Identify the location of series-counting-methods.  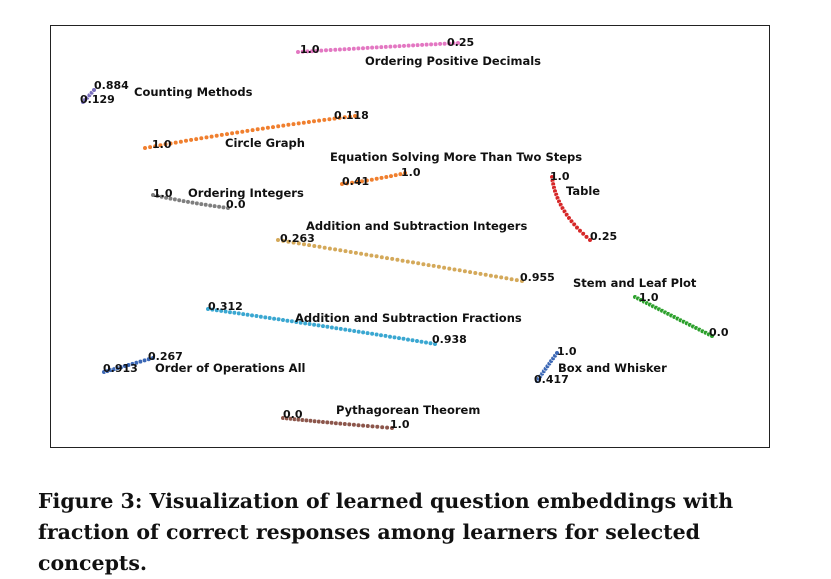
(88, 96).